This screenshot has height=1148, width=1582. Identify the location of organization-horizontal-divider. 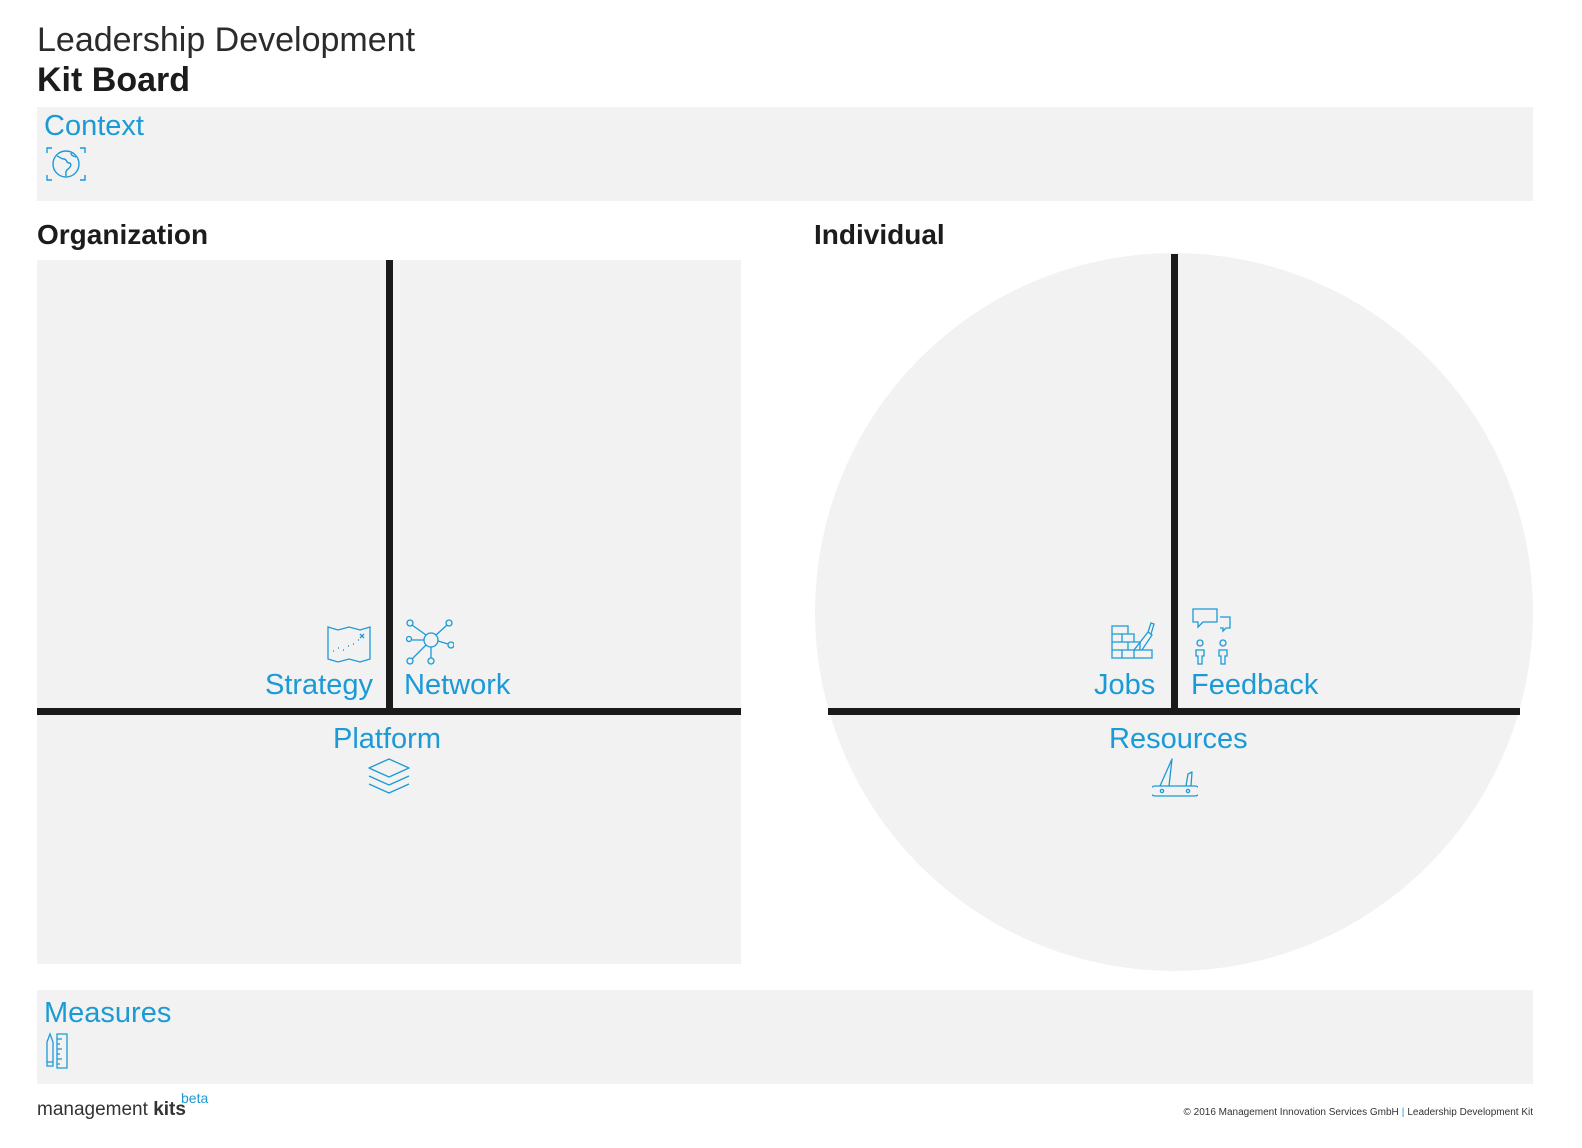
(389, 711).